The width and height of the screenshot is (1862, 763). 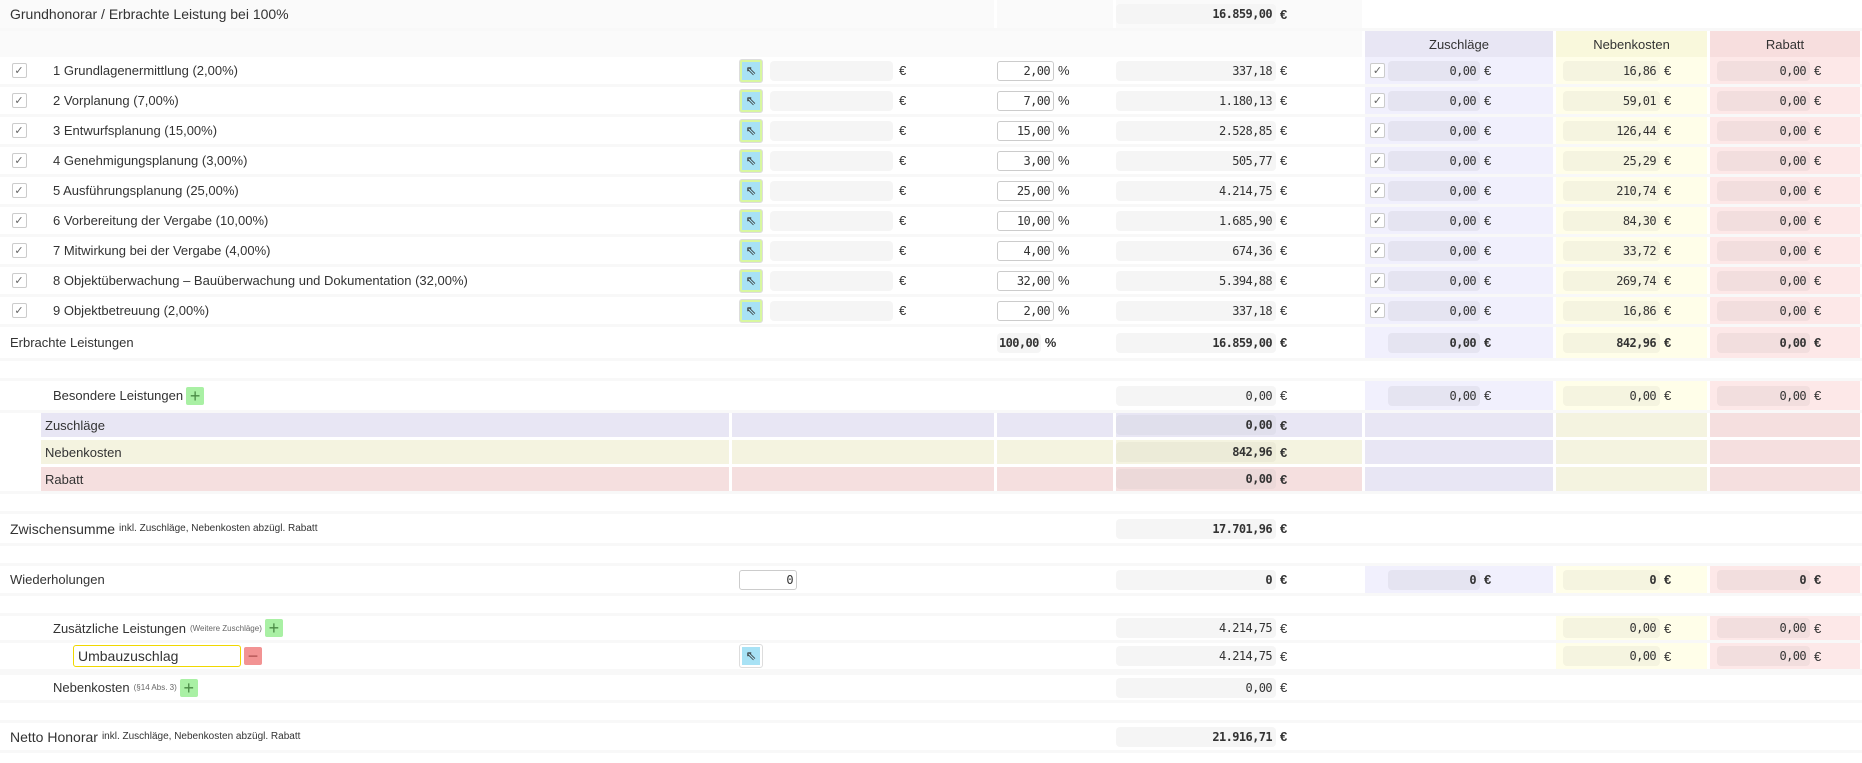 What do you see at coordinates (385, 190) in the screenshot?
I see `phase-label: 5 Ausführungsplanung (25,00%)` at bounding box center [385, 190].